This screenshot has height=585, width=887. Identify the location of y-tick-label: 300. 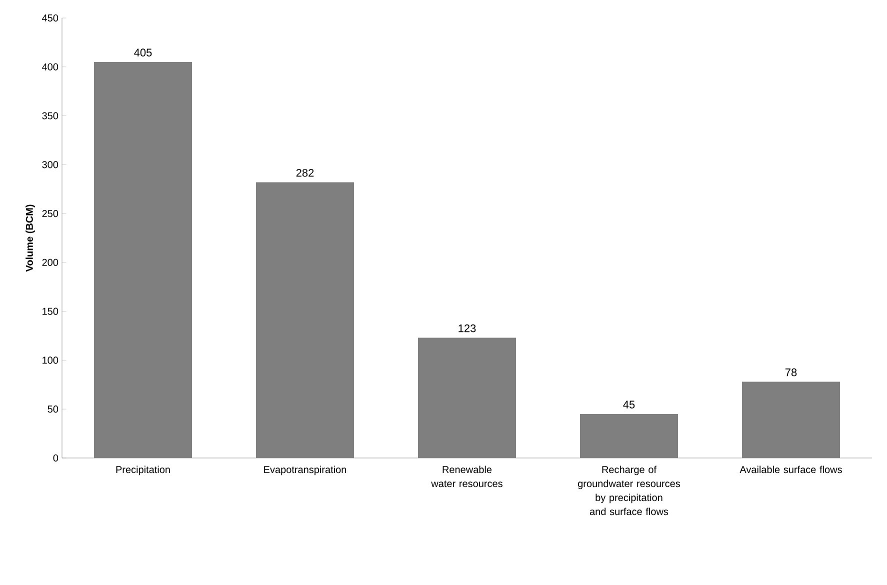
(50, 164).